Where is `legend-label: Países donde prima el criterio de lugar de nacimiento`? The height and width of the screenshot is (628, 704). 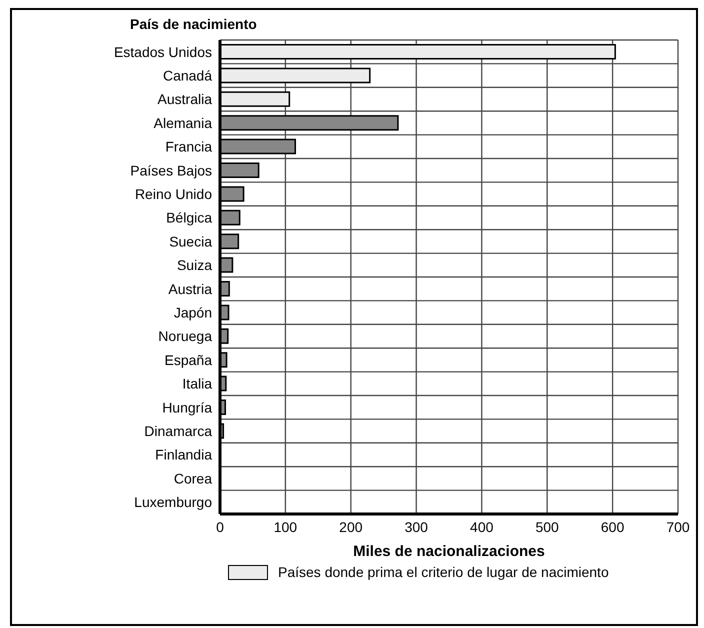 legend-label: Países donde prima el criterio de lugar de nacimiento is located at coordinates (443, 572).